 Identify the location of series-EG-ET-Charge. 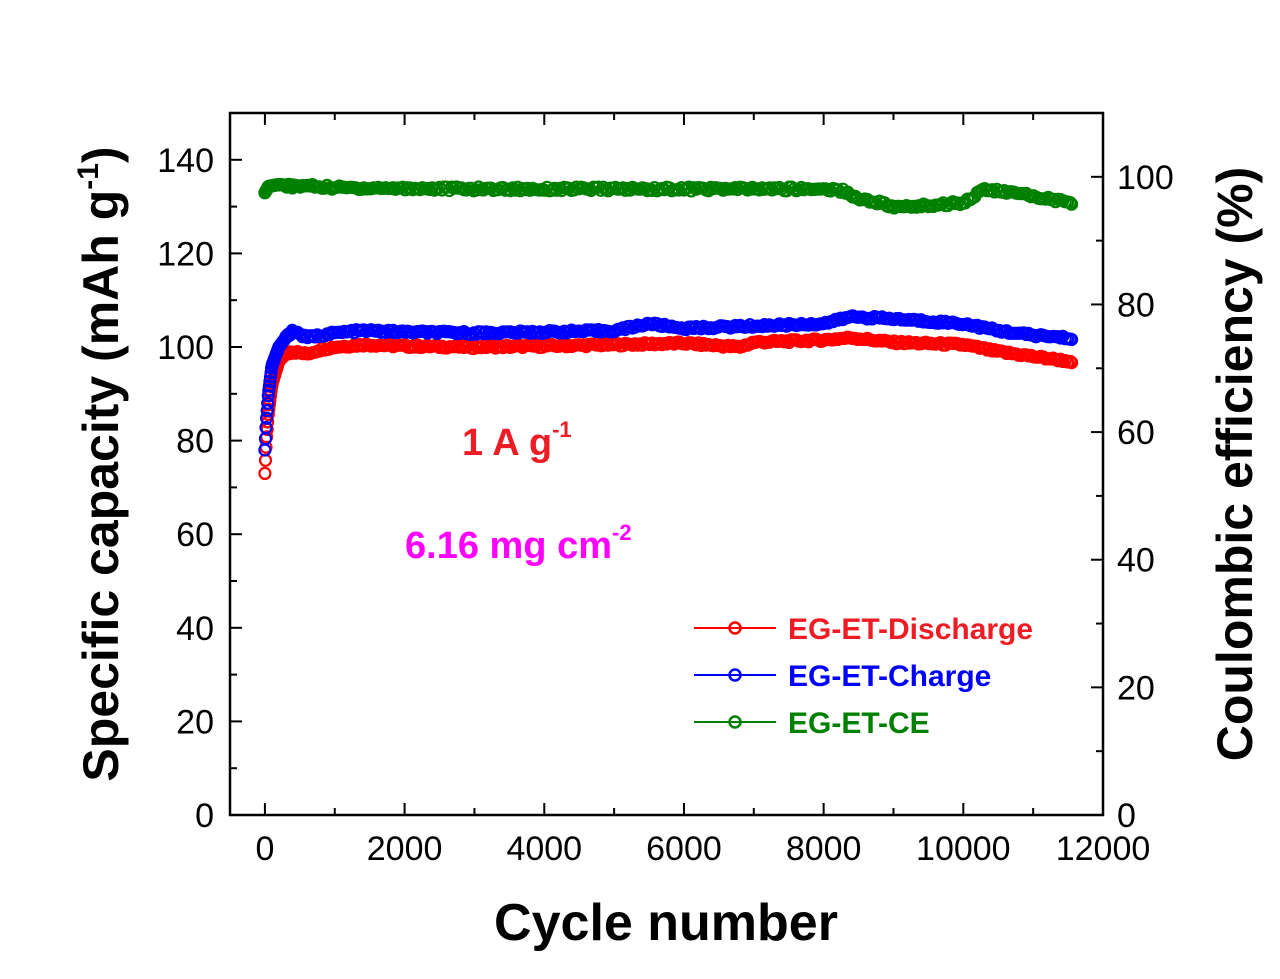
(668, 383).